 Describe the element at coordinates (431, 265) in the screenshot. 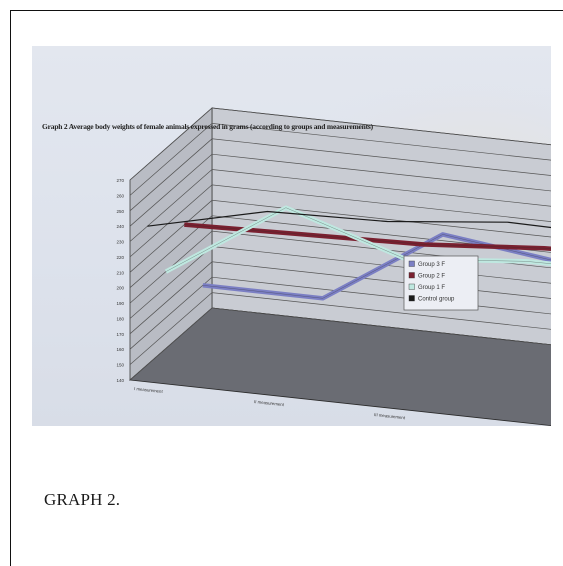

I see `legend-label: Group 3 F` at that location.